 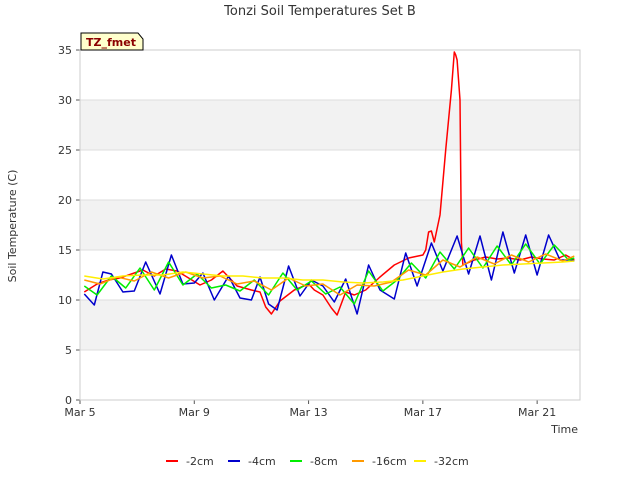 I want to click on site-badge: TZ_fmet, so click(x=112, y=41).